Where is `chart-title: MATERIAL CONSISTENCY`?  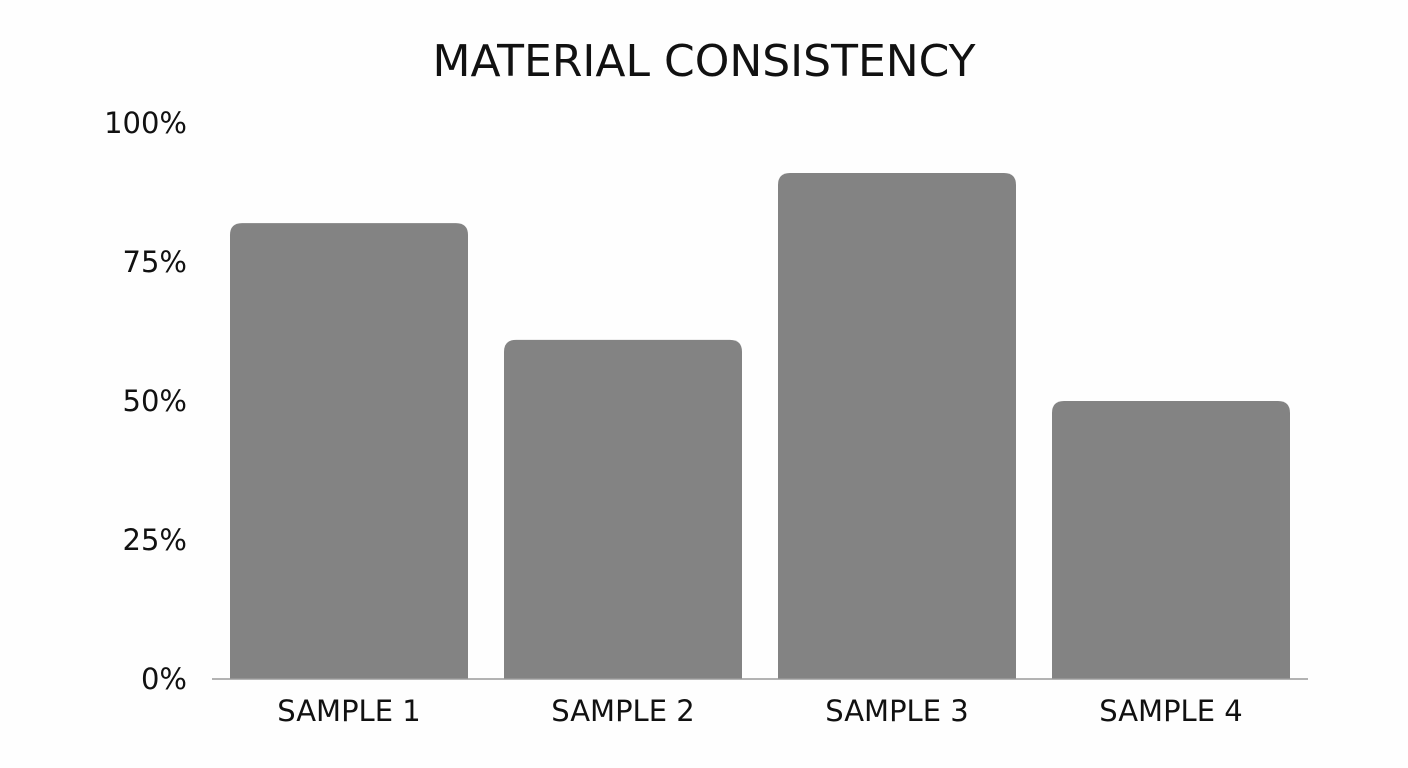 chart-title: MATERIAL CONSISTENCY is located at coordinates (704, 61).